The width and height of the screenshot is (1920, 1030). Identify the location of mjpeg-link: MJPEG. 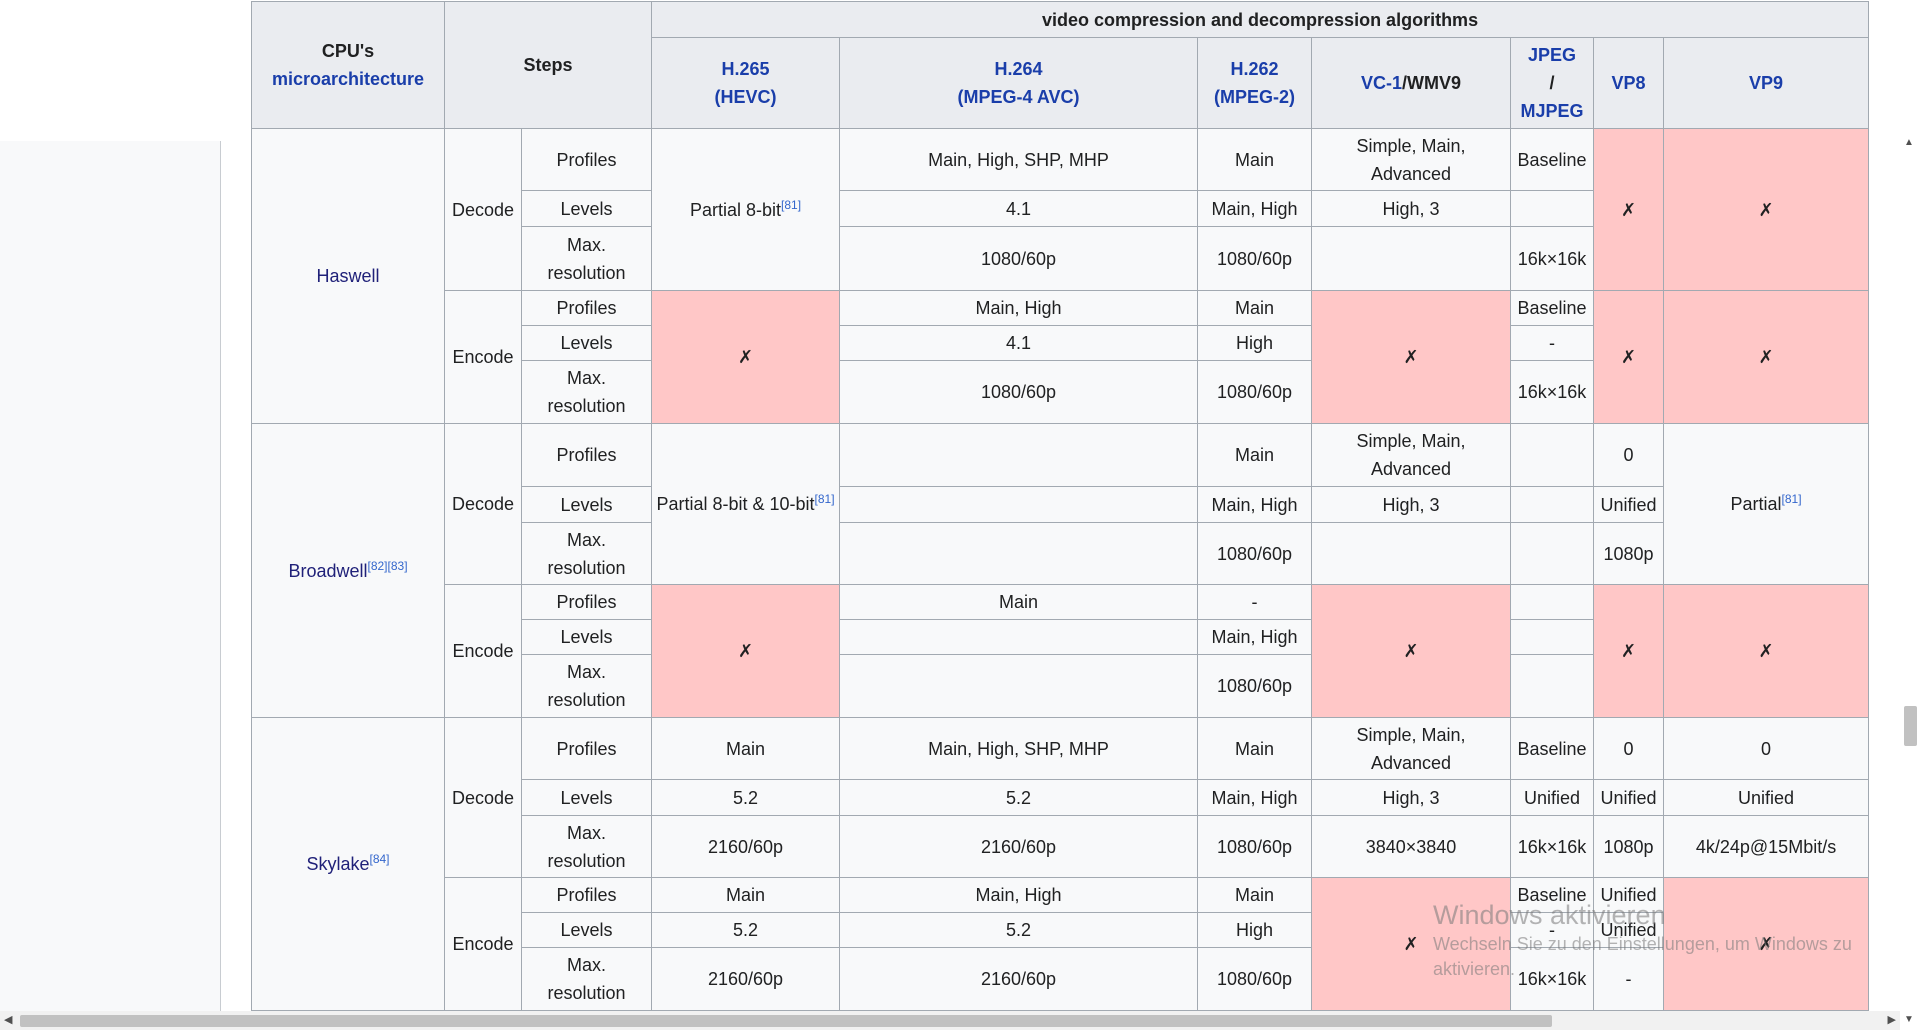
(1552, 111).